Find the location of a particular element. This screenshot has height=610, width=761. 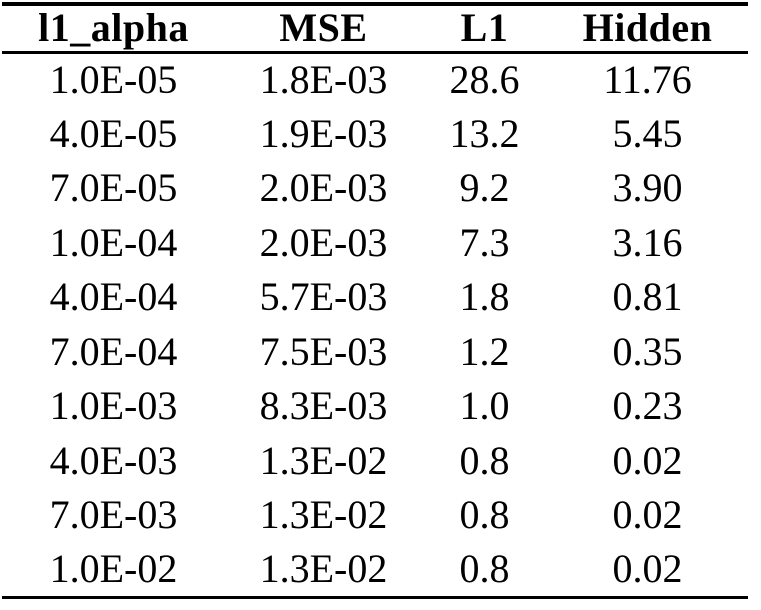

table-cell: 11.76 is located at coordinates (647, 79).